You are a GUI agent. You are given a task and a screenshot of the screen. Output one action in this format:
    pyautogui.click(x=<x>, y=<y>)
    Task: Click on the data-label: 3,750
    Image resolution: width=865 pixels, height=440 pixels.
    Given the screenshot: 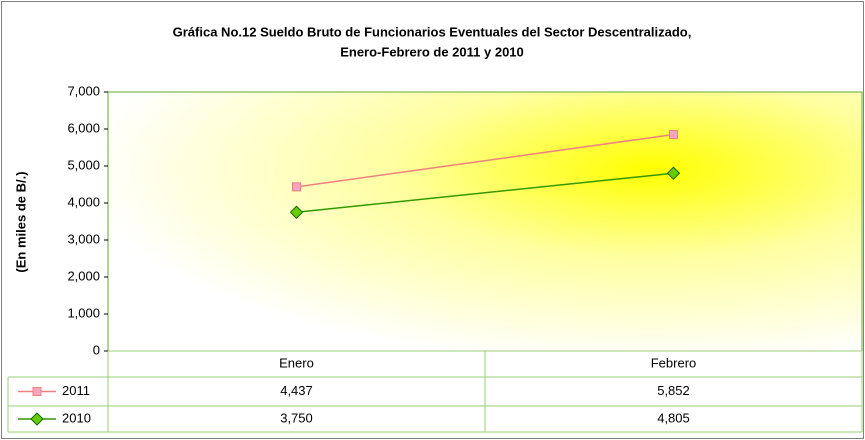 What is the action you would take?
    pyautogui.click(x=296, y=417)
    